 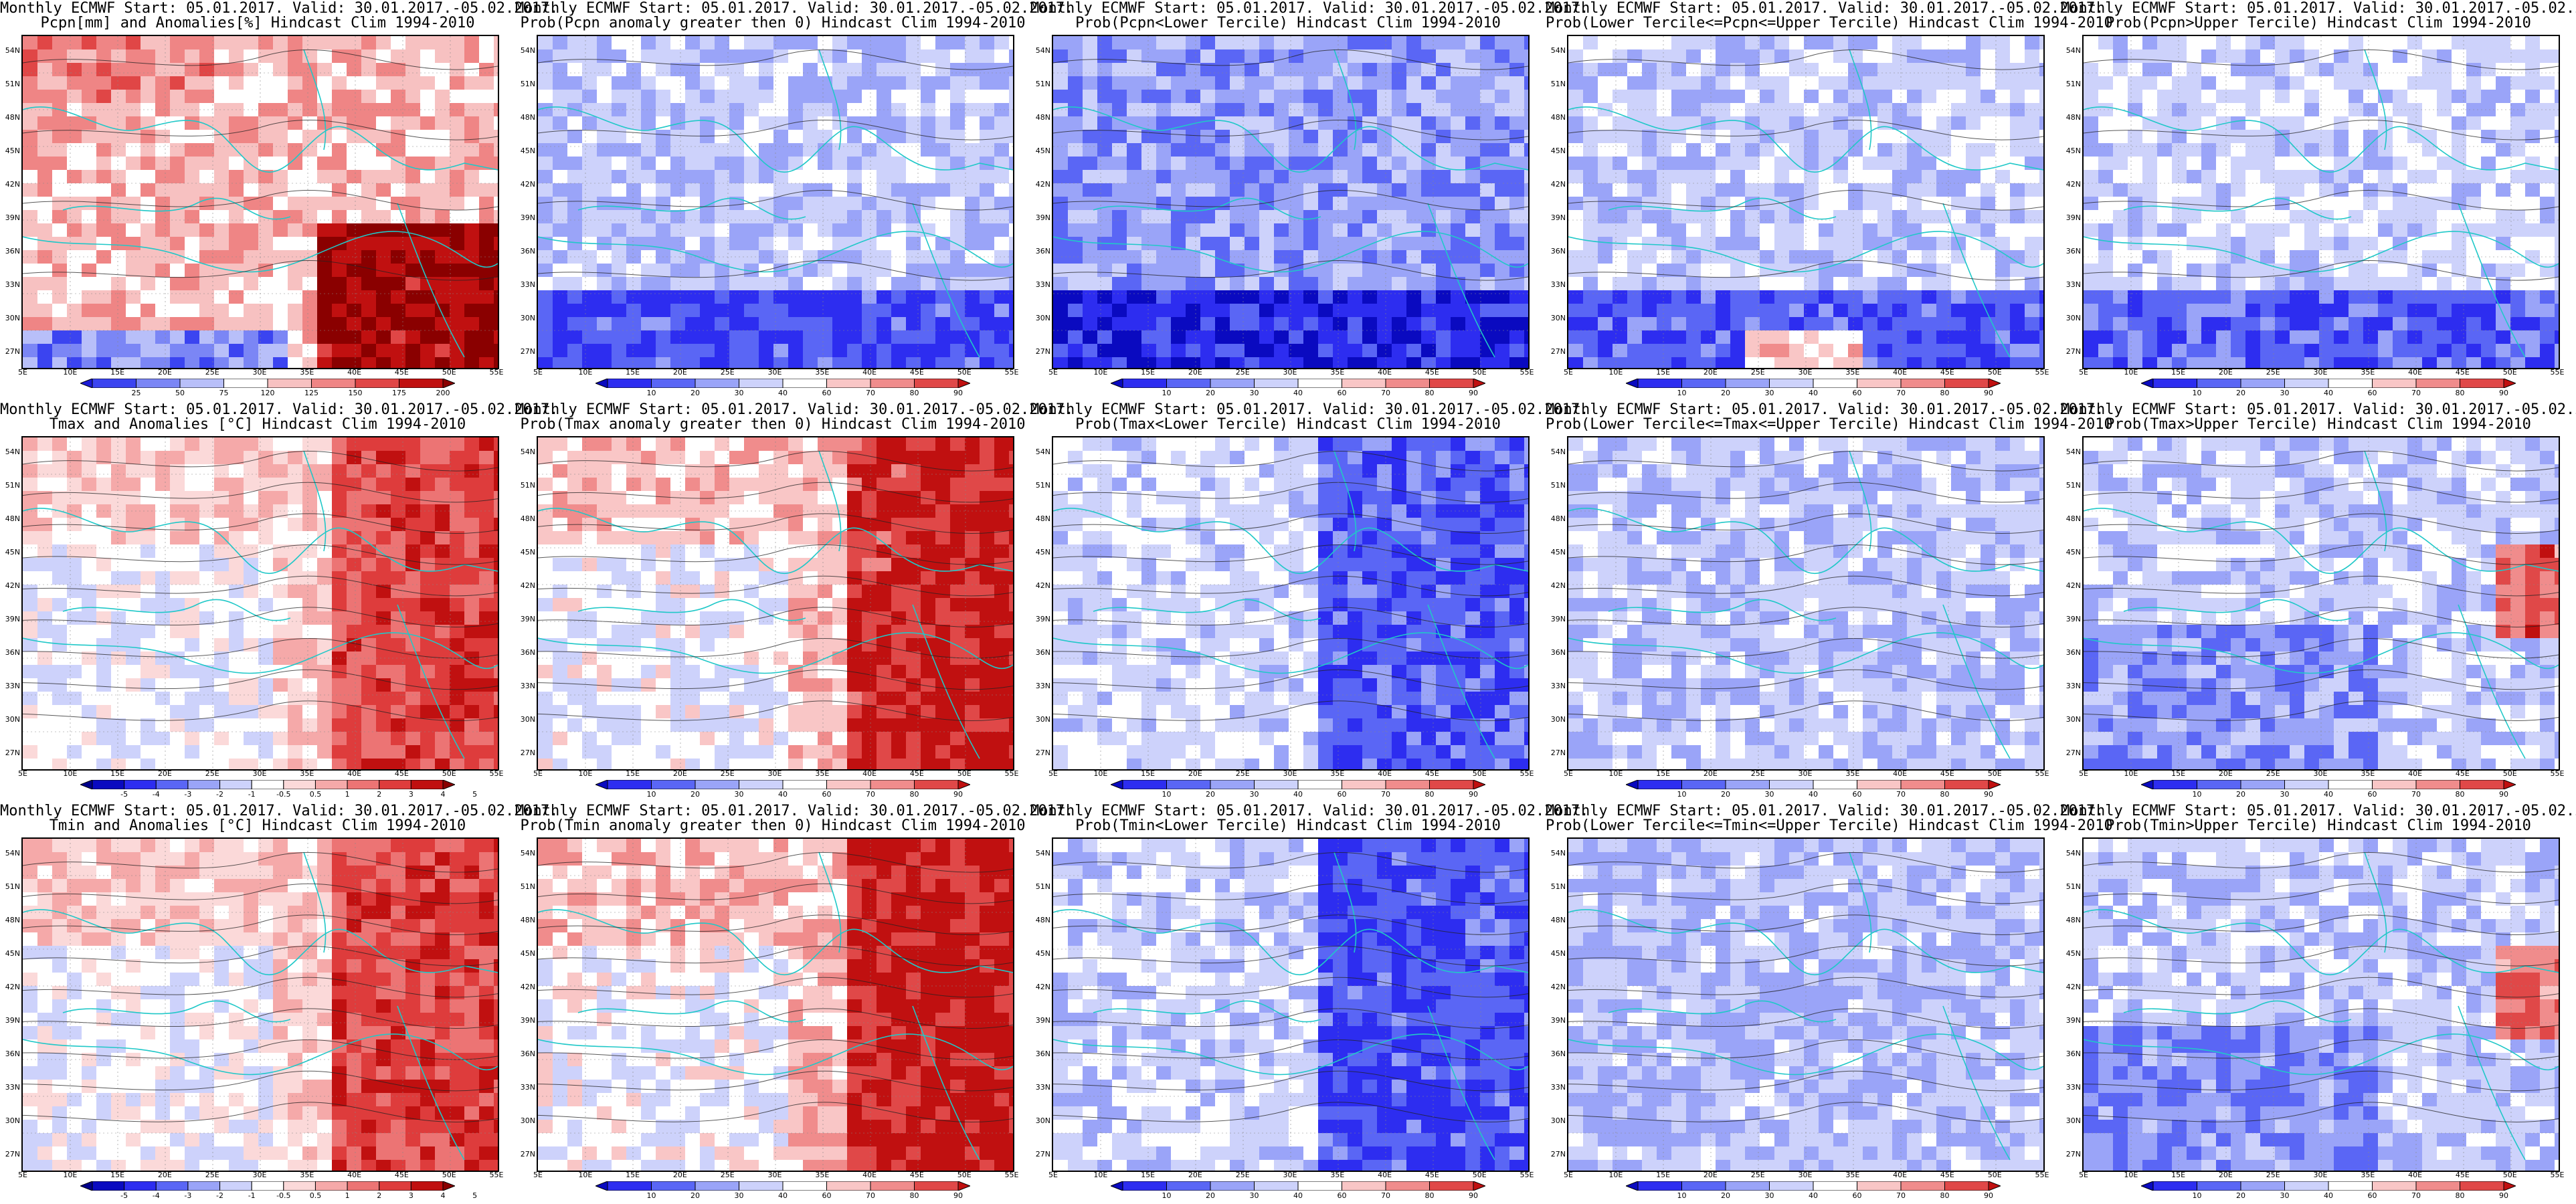 I want to click on colorbar-tick-label: 30, so click(x=1254, y=794).